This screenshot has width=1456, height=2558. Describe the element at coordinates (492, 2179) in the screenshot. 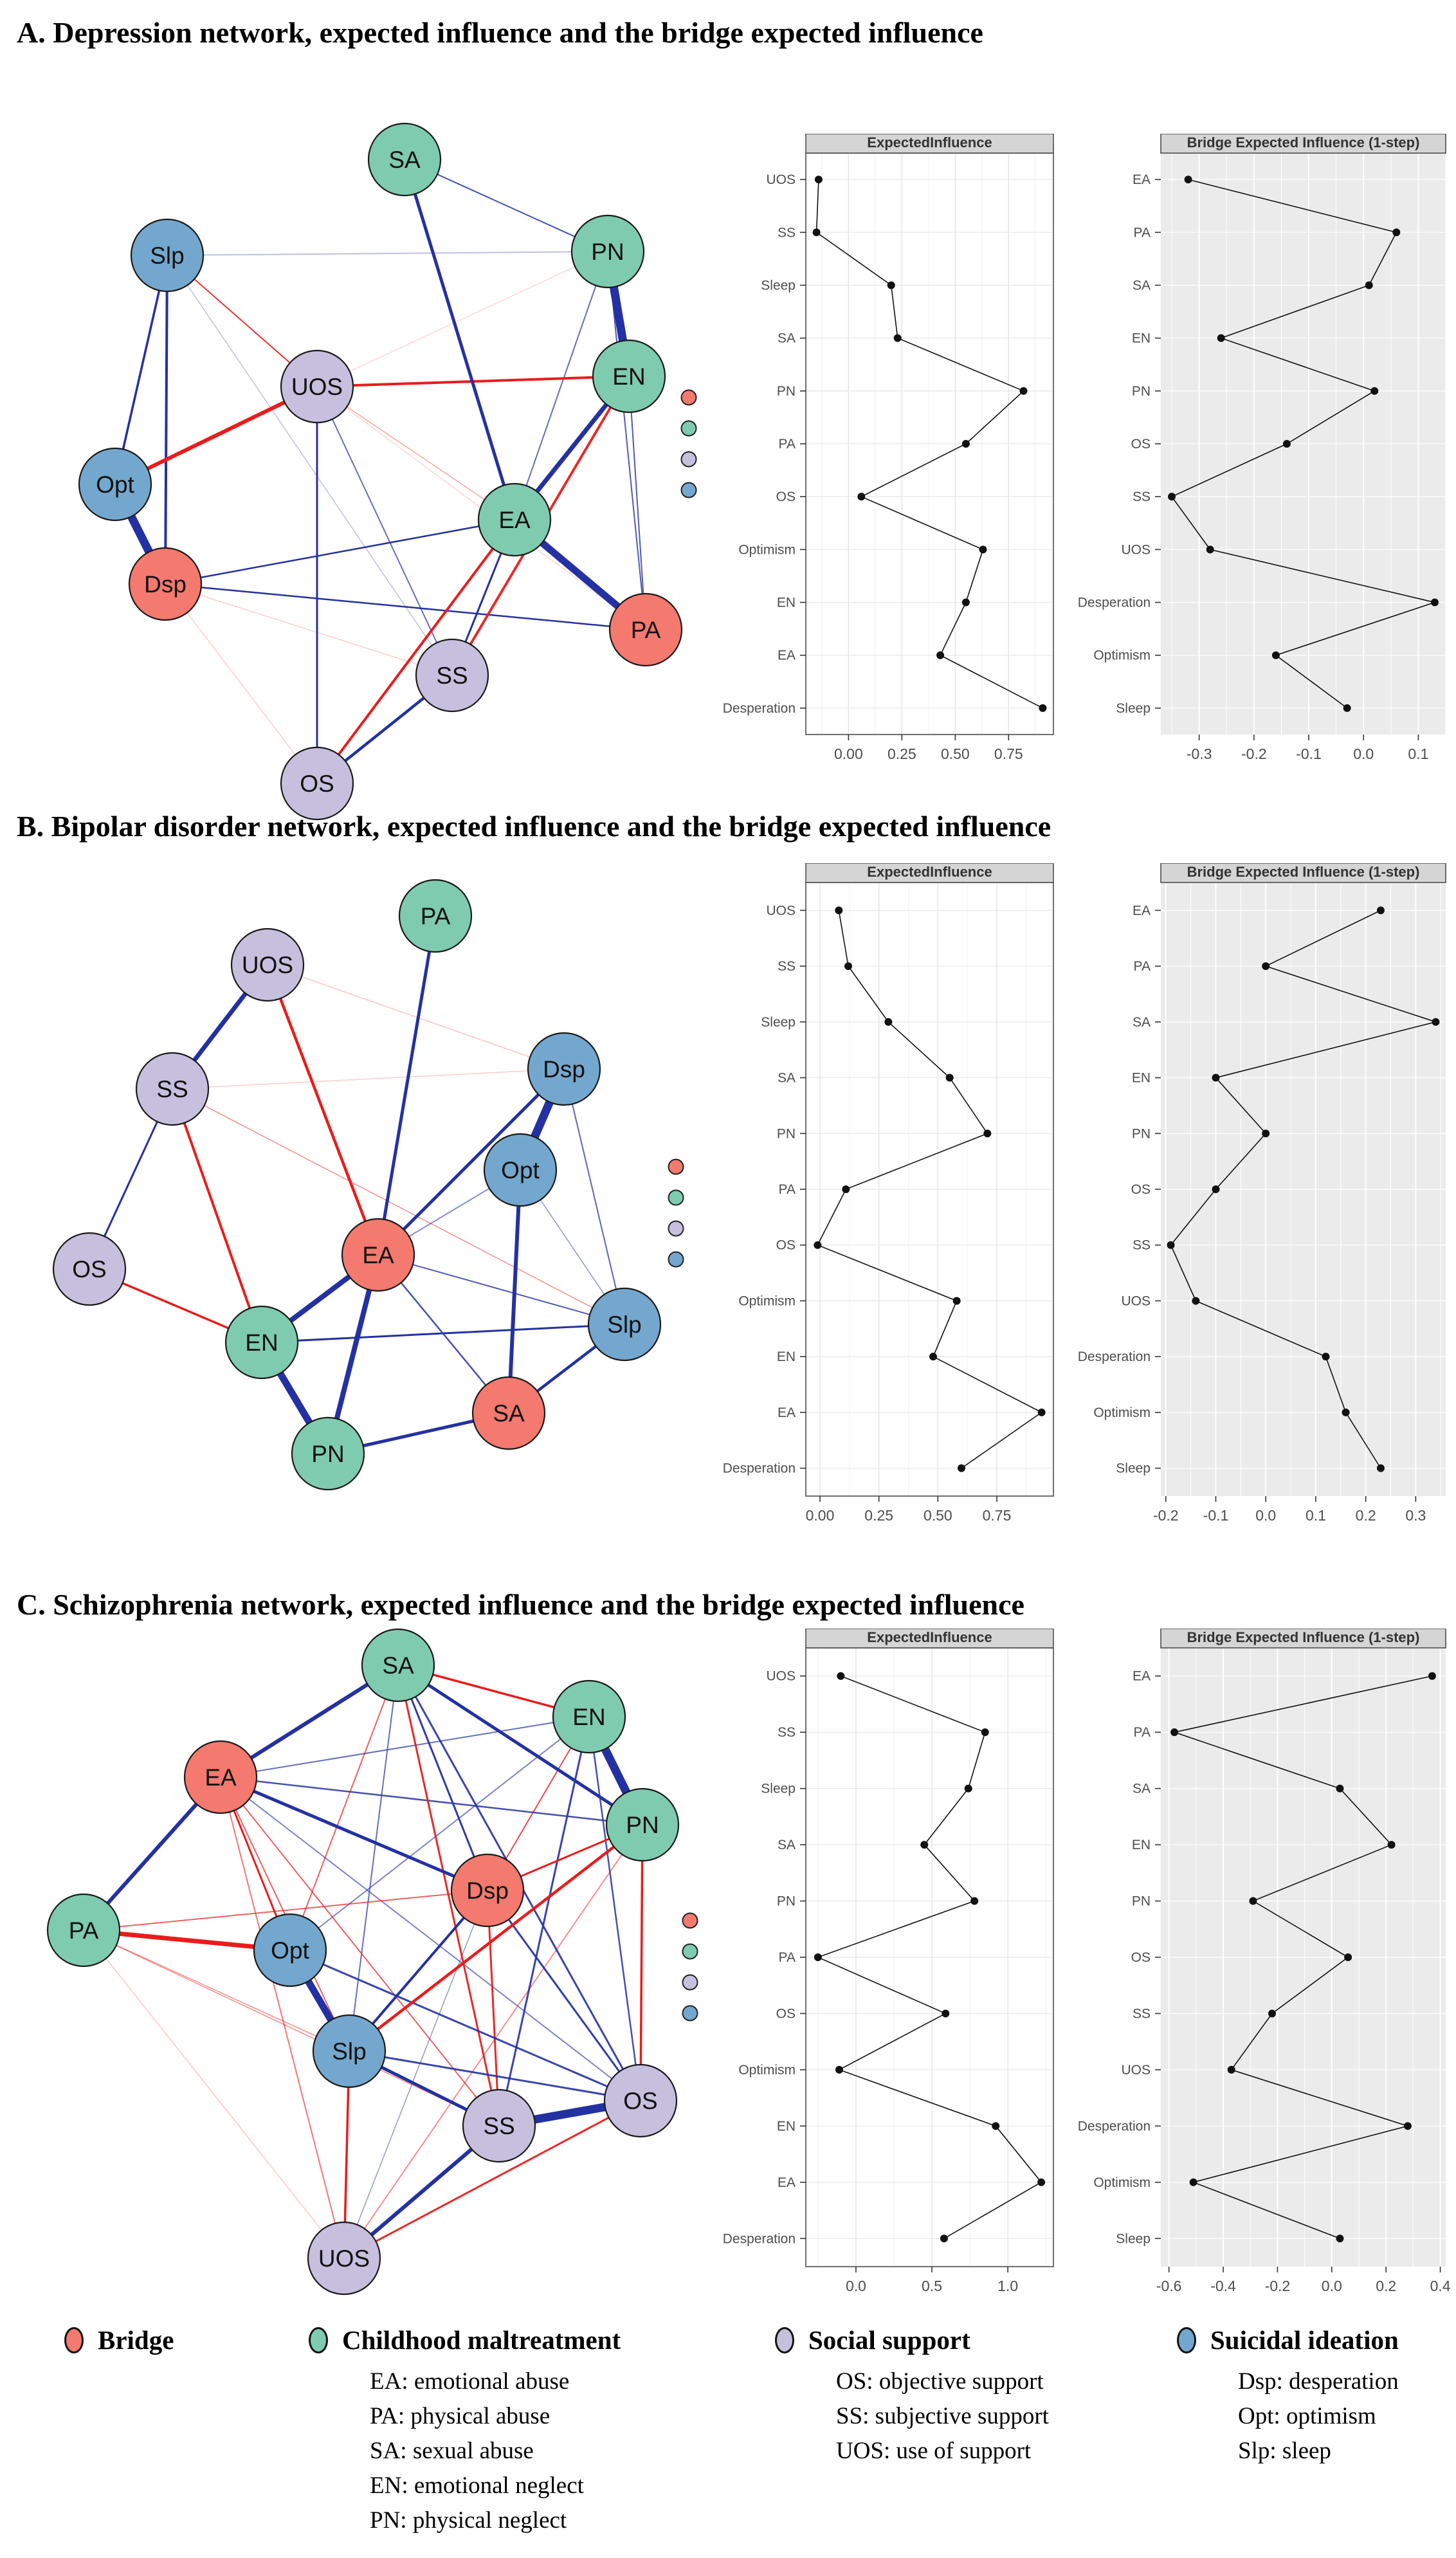

I see `edge-OS-UOS` at that location.